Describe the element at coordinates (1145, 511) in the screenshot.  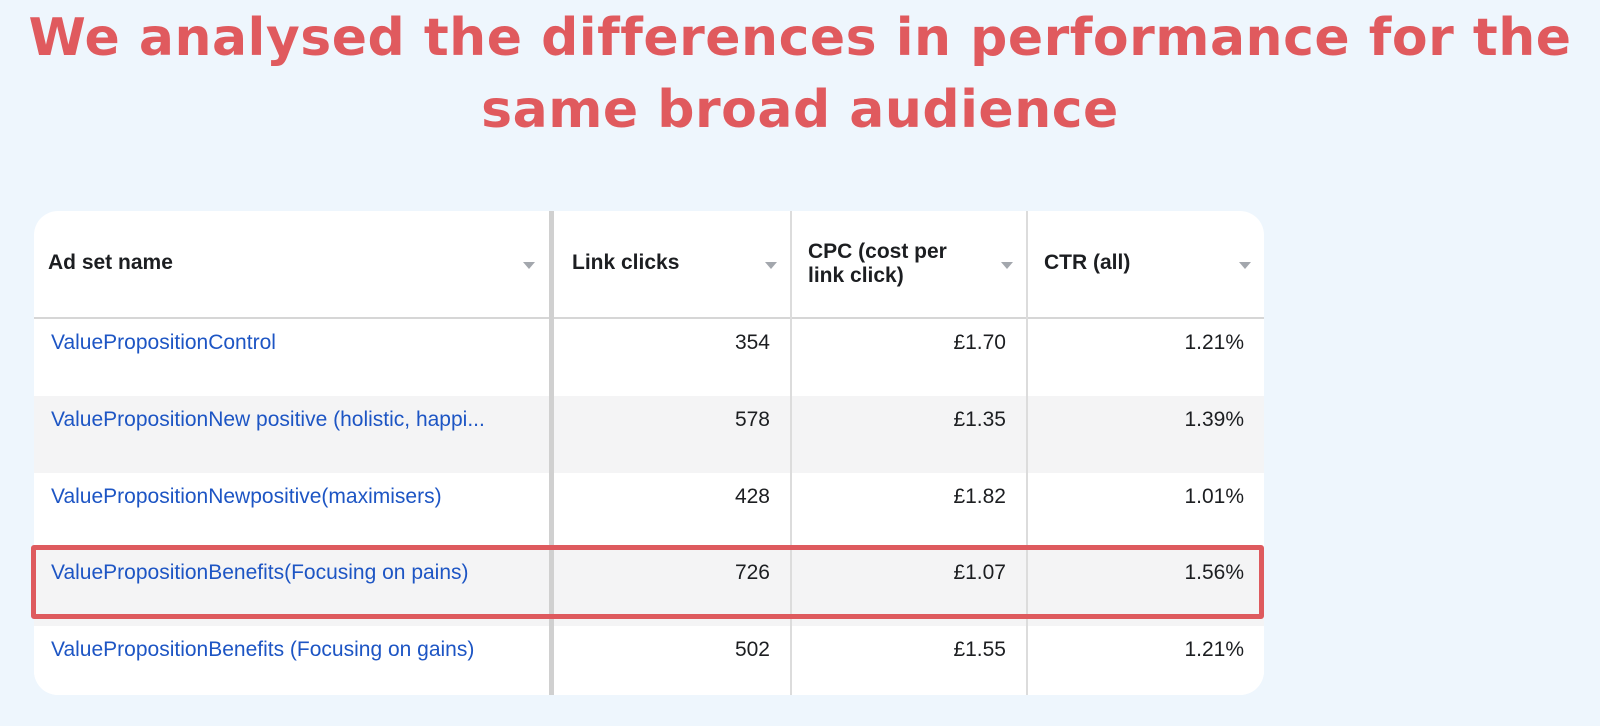
I see `ctr-cell: 1.01%` at that location.